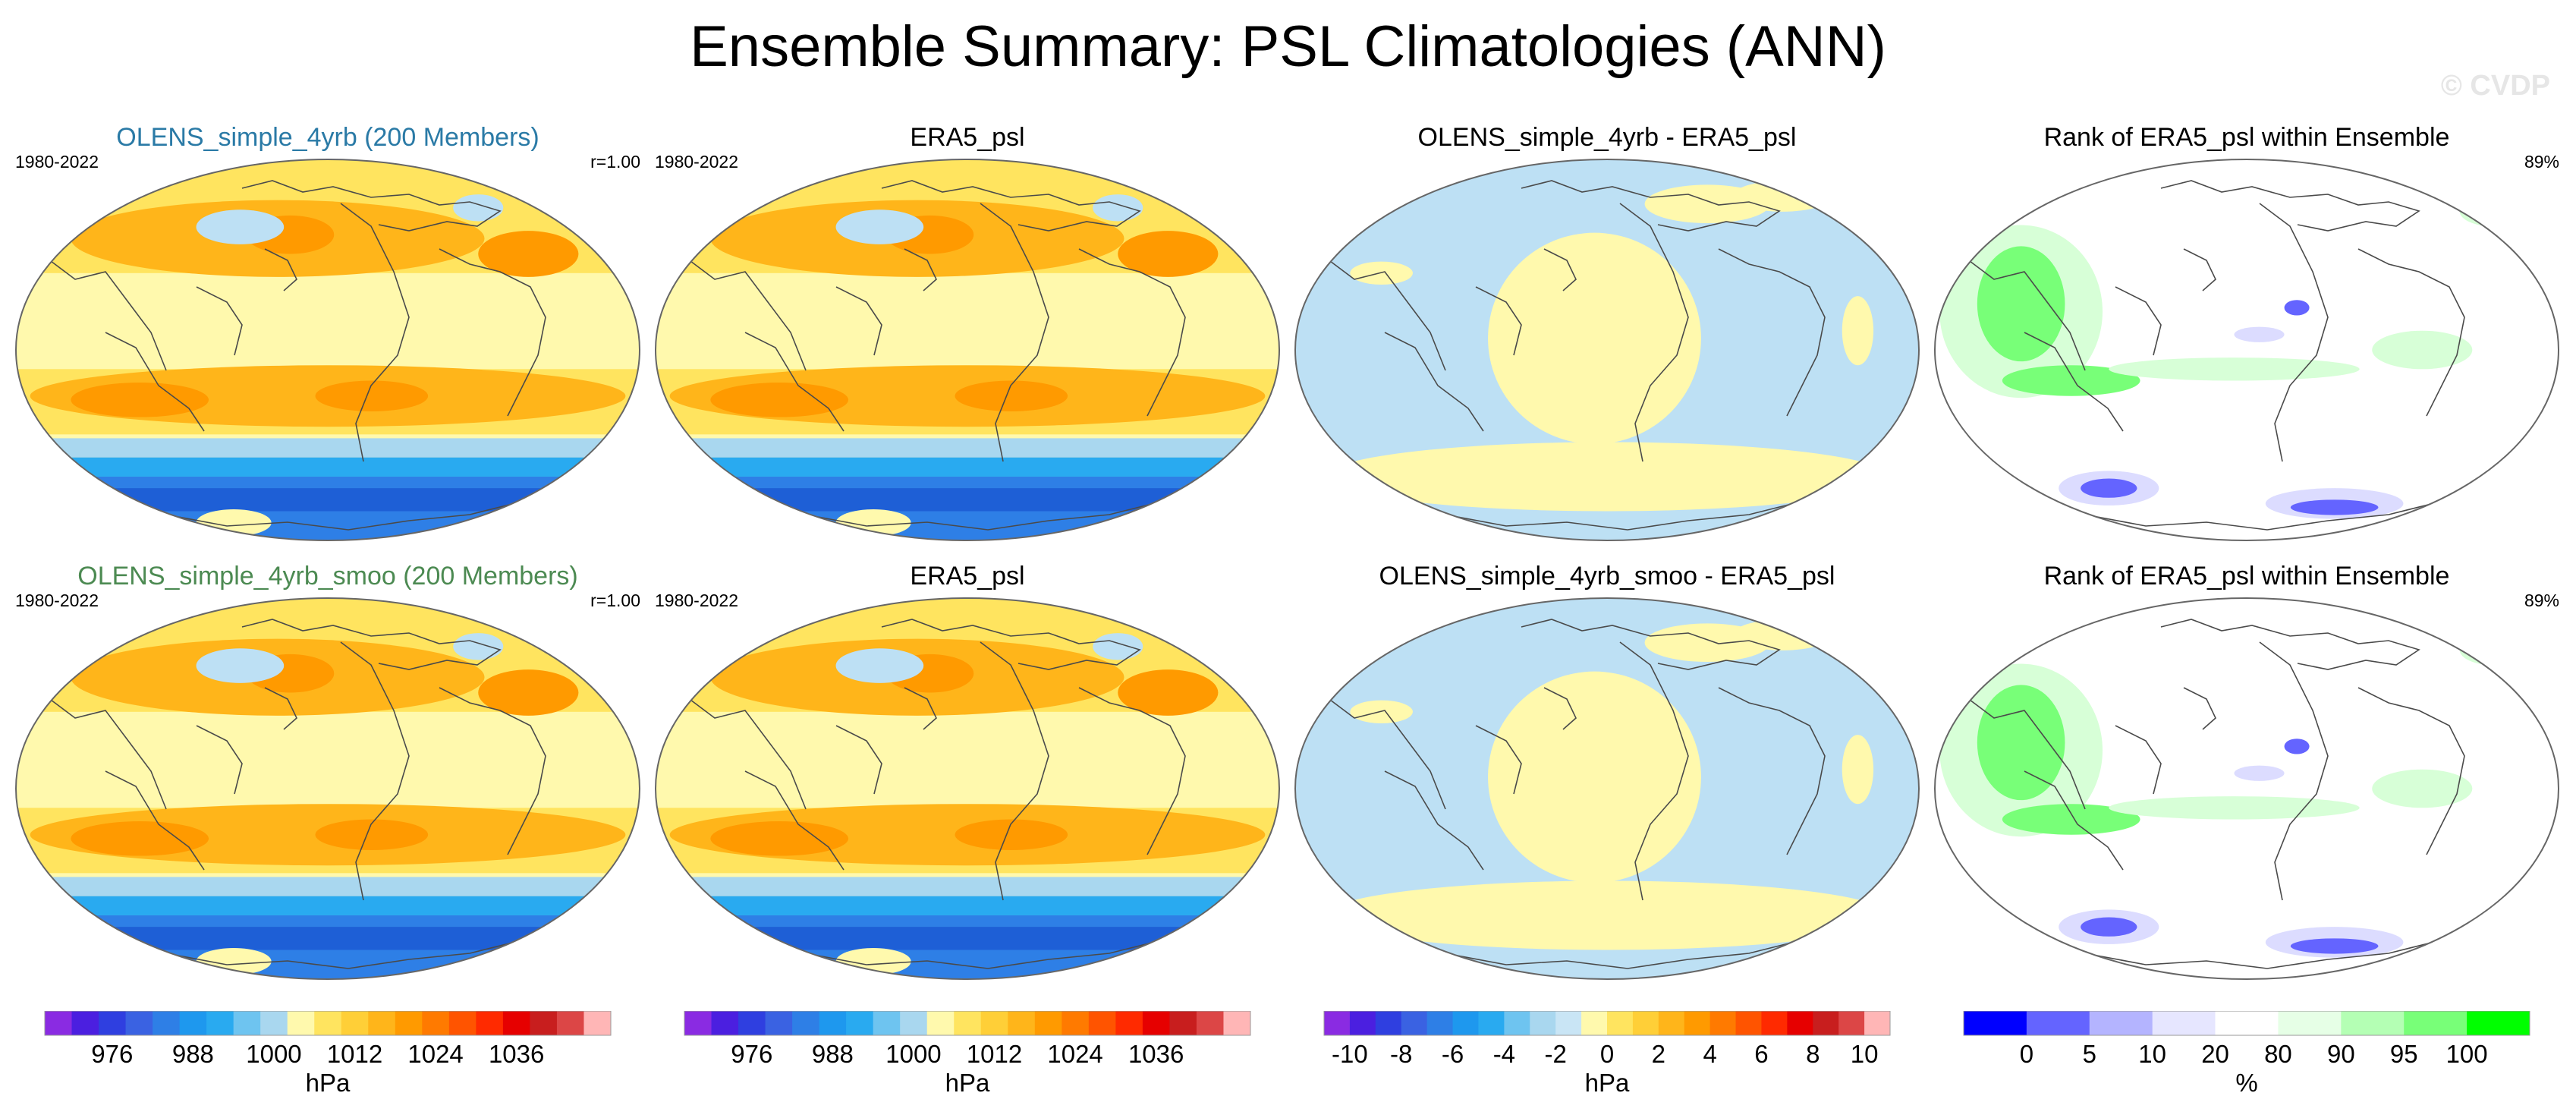 Image resolution: width=2576 pixels, height=1115 pixels. What do you see at coordinates (967, 137) in the screenshot?
I see `panel-title: ERA5_psl` at bounding box center [967, 137].